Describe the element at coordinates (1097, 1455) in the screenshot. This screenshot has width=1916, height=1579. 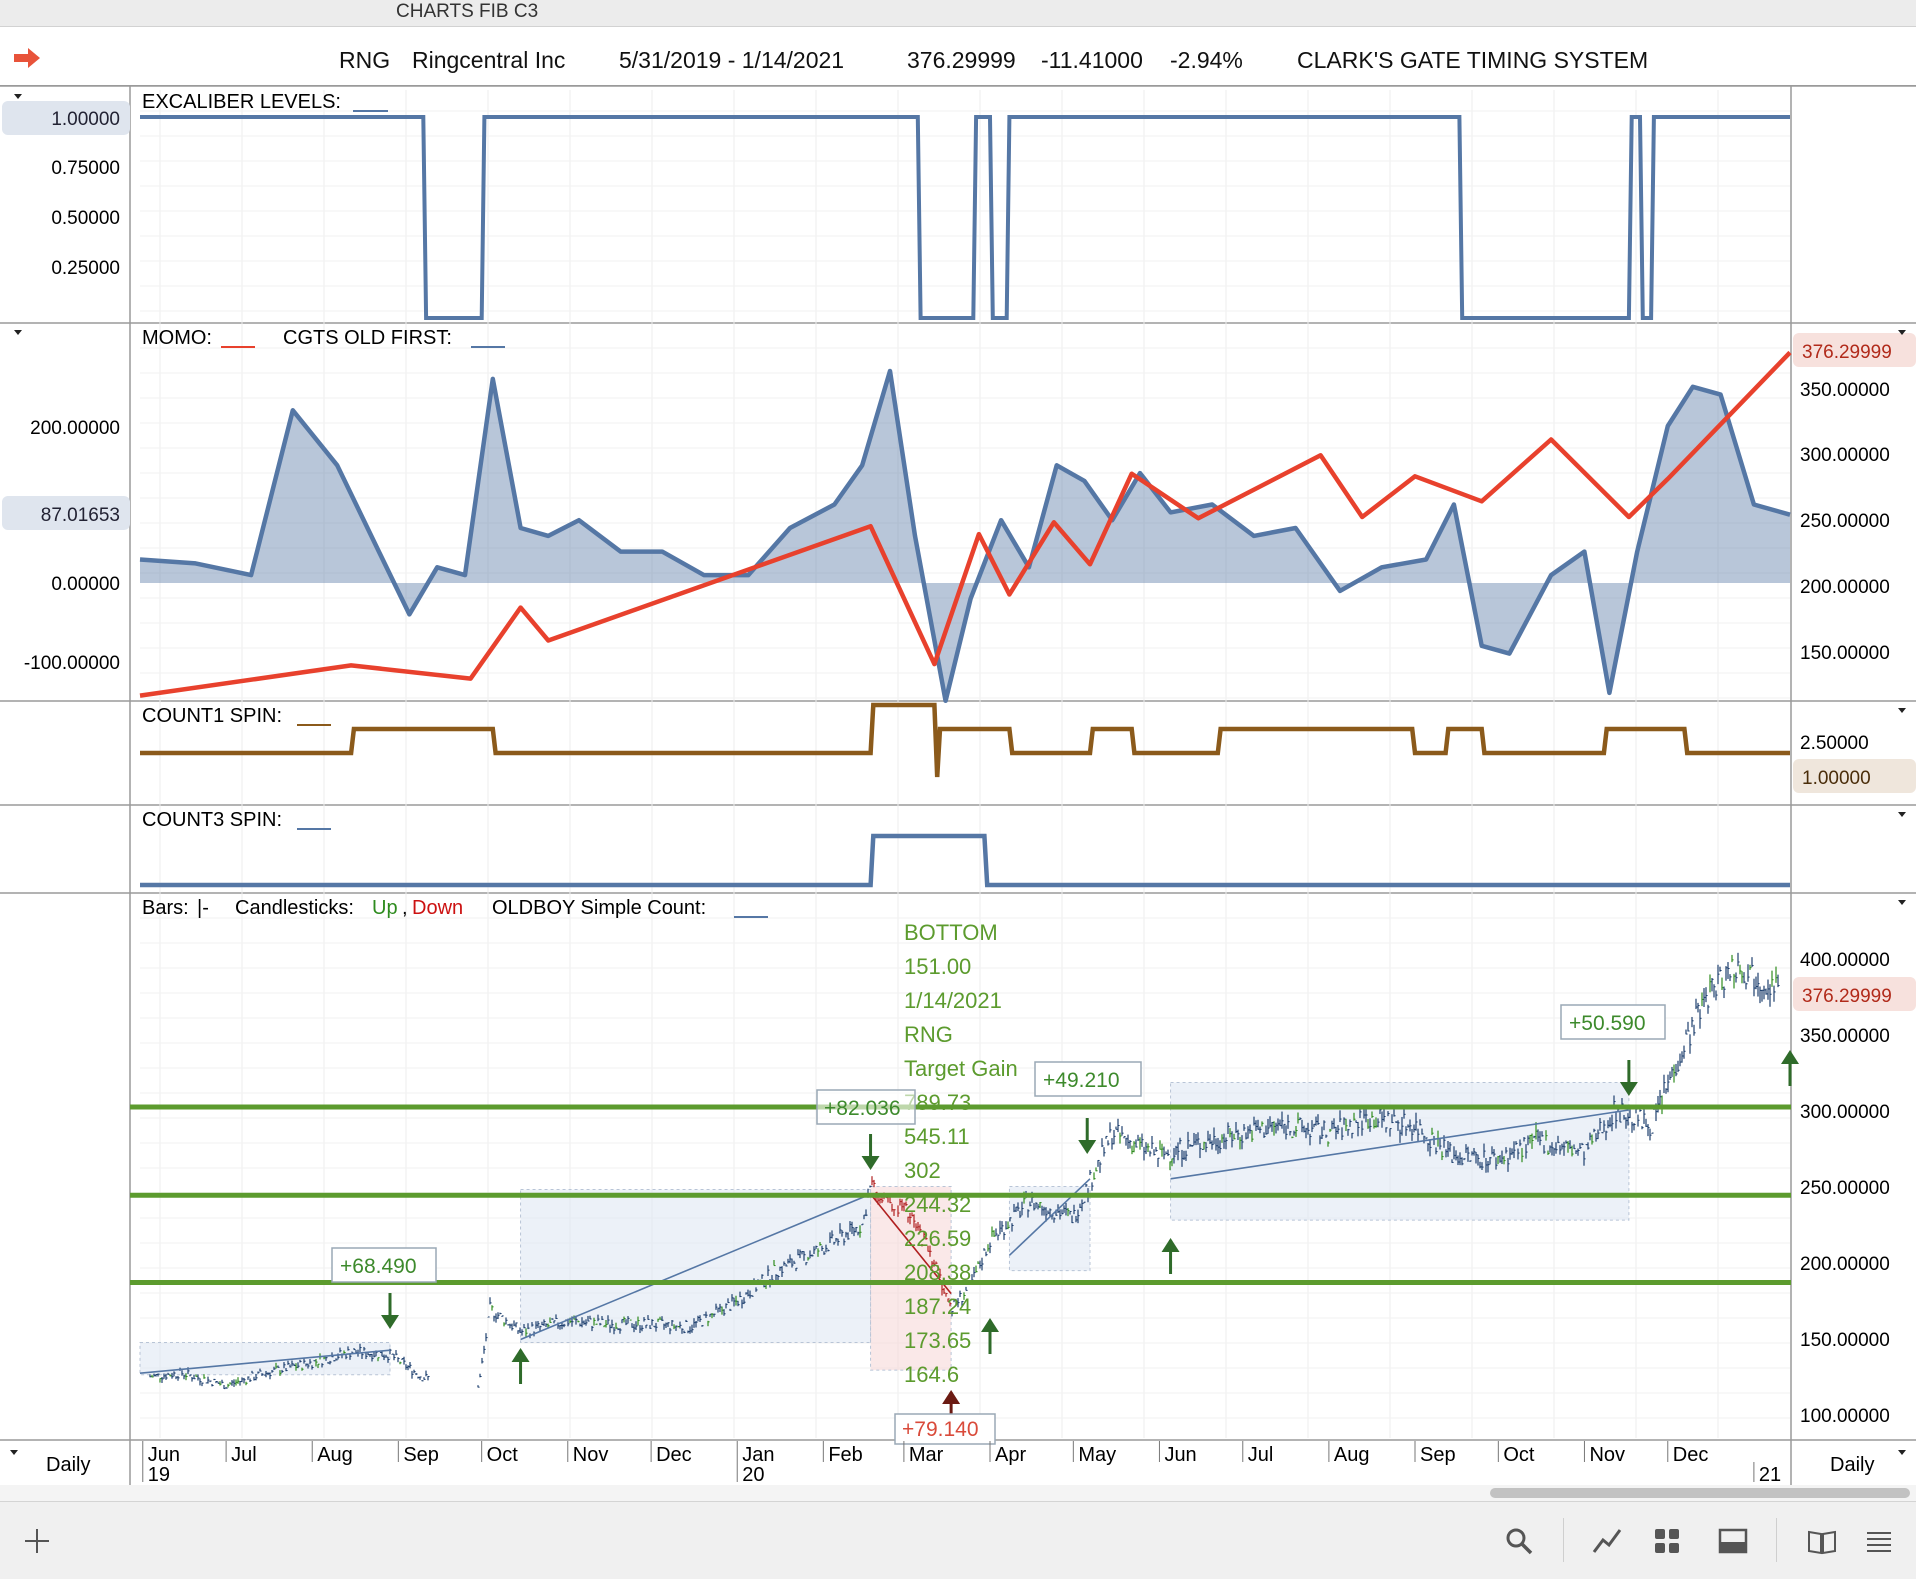
I see `month-label: May` at that location.